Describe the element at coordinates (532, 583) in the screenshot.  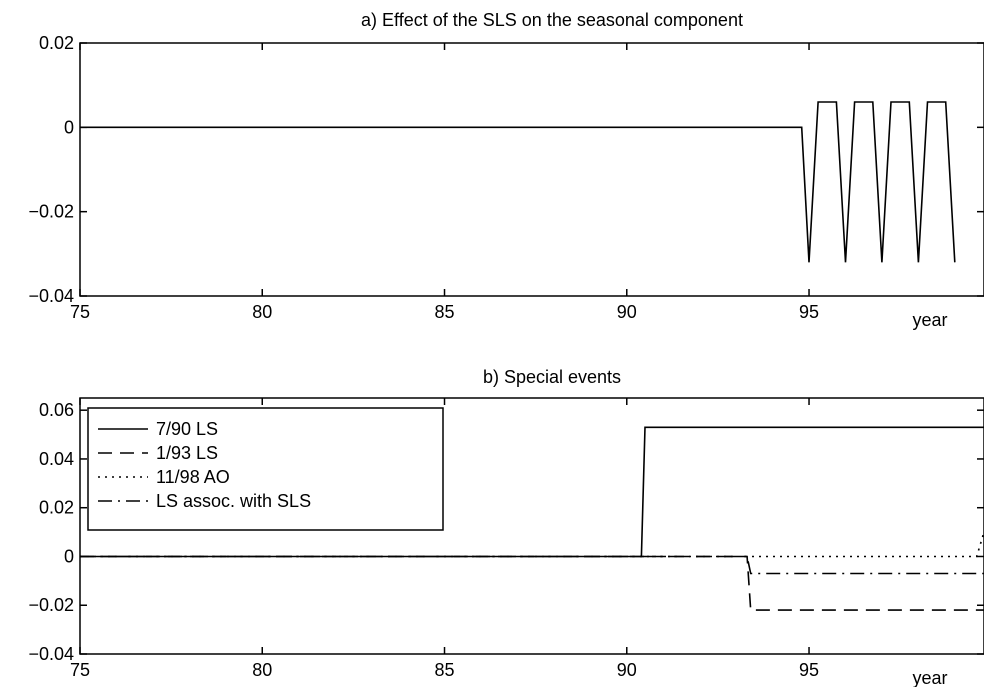
I see `series-line-1-93-ls` at that location.